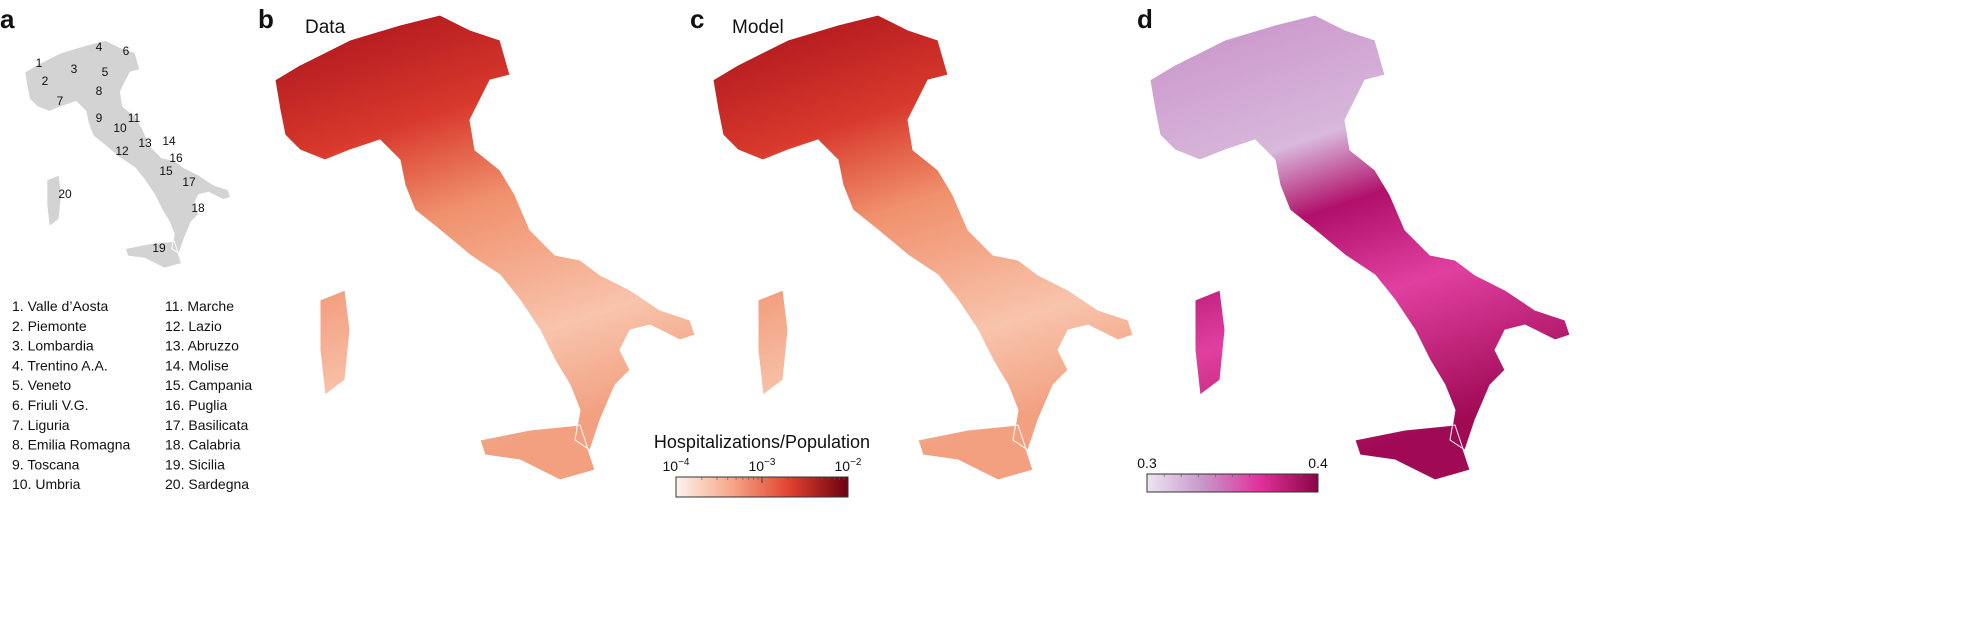  I want to click on tick-exponent: −3, so click(770, 462).